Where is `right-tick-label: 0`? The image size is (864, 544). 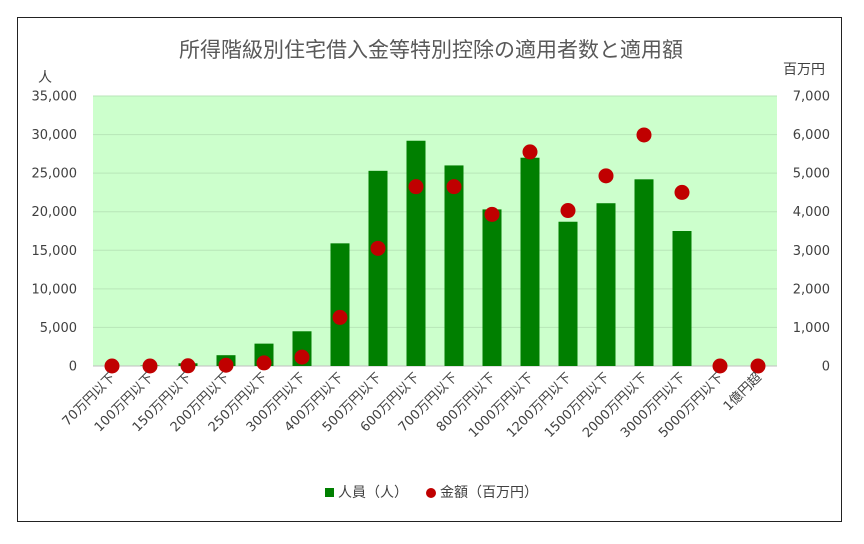
right-tick-label: 0 is located at coordinates (826, 367).